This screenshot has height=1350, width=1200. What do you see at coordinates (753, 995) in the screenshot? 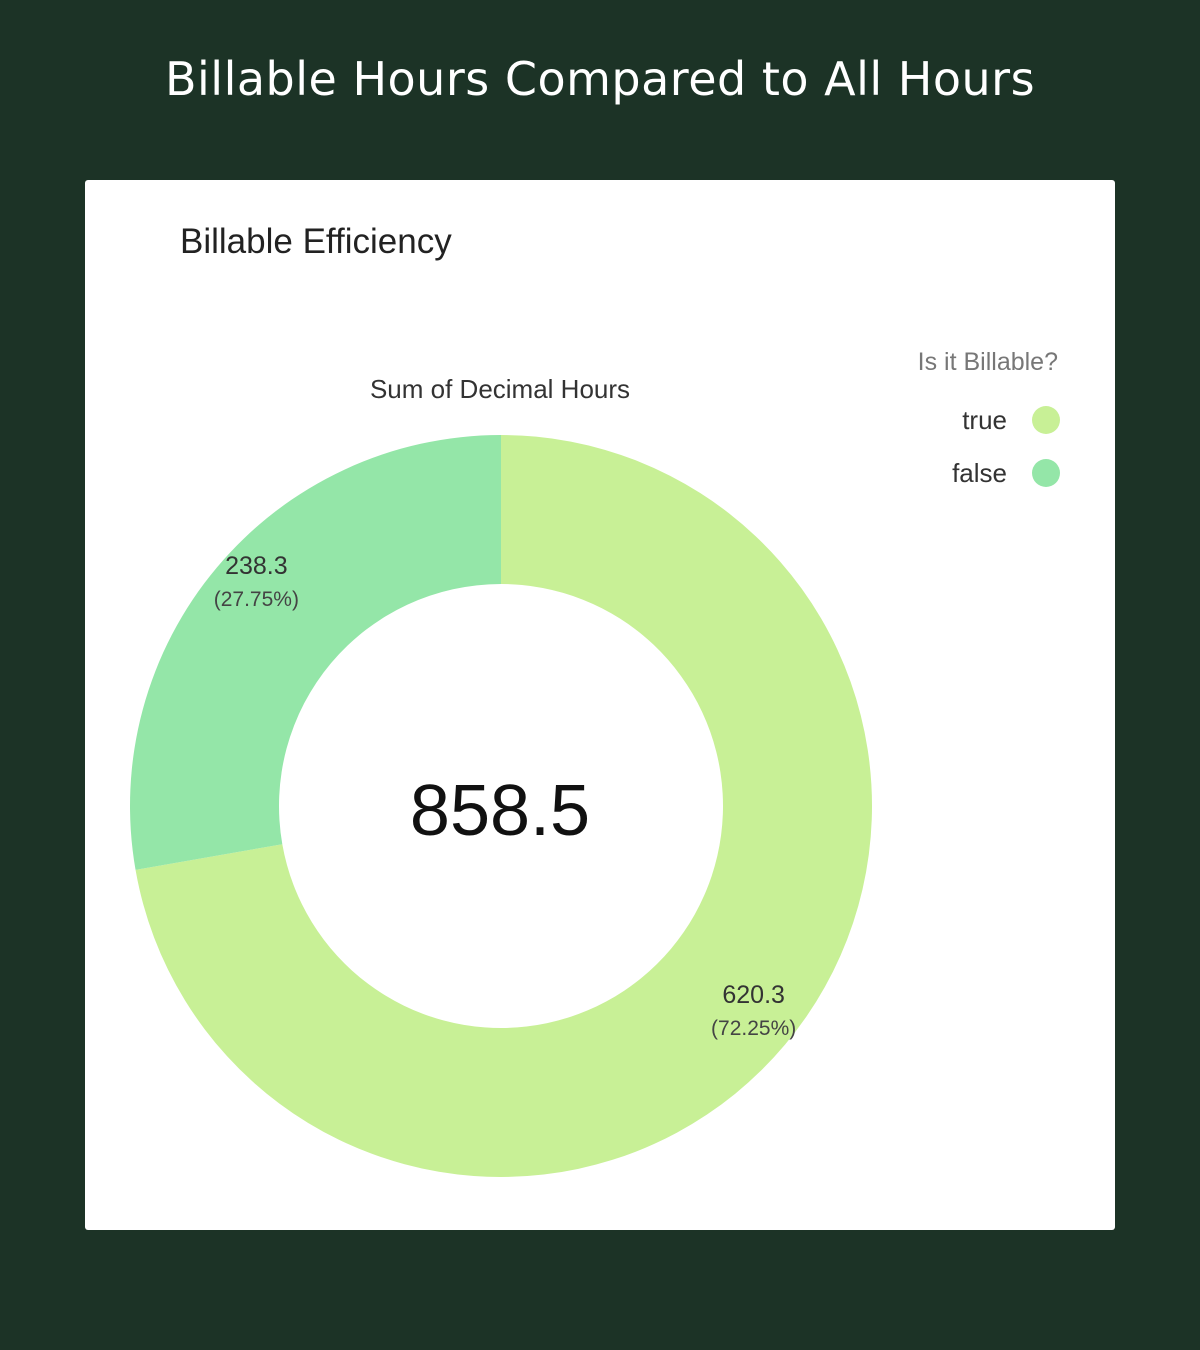
I see `slice-value-label-true: 620.3` at bounding box center [753, 995].